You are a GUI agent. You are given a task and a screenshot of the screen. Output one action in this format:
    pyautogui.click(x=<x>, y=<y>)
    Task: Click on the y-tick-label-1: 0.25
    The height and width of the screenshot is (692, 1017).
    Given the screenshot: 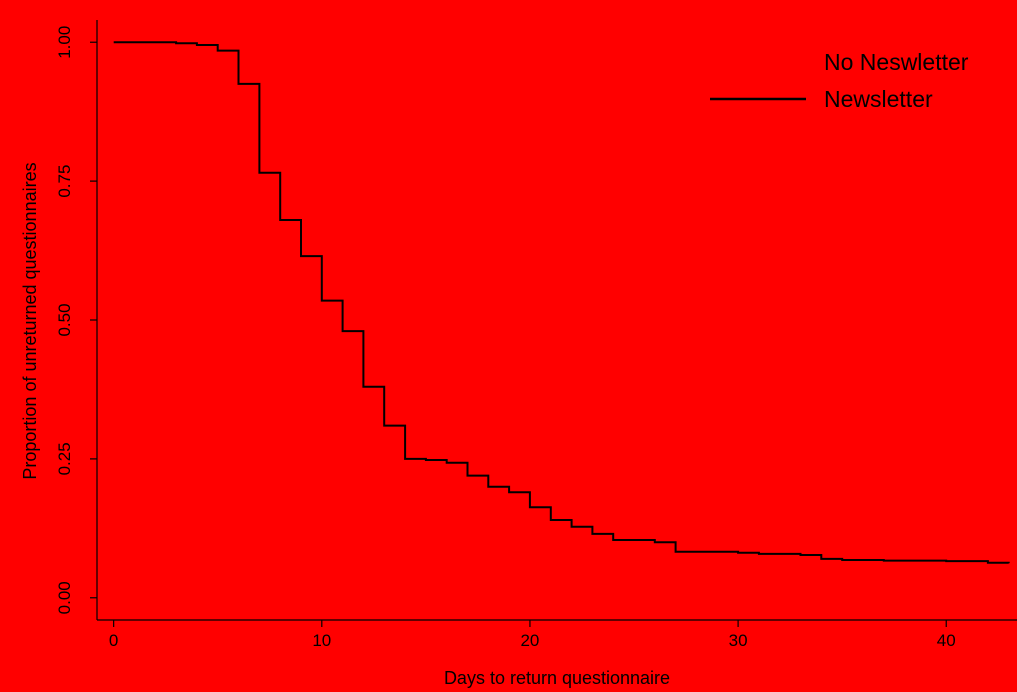 What is the action you would take?
    pyautogui.click(x=64, y=458)
    